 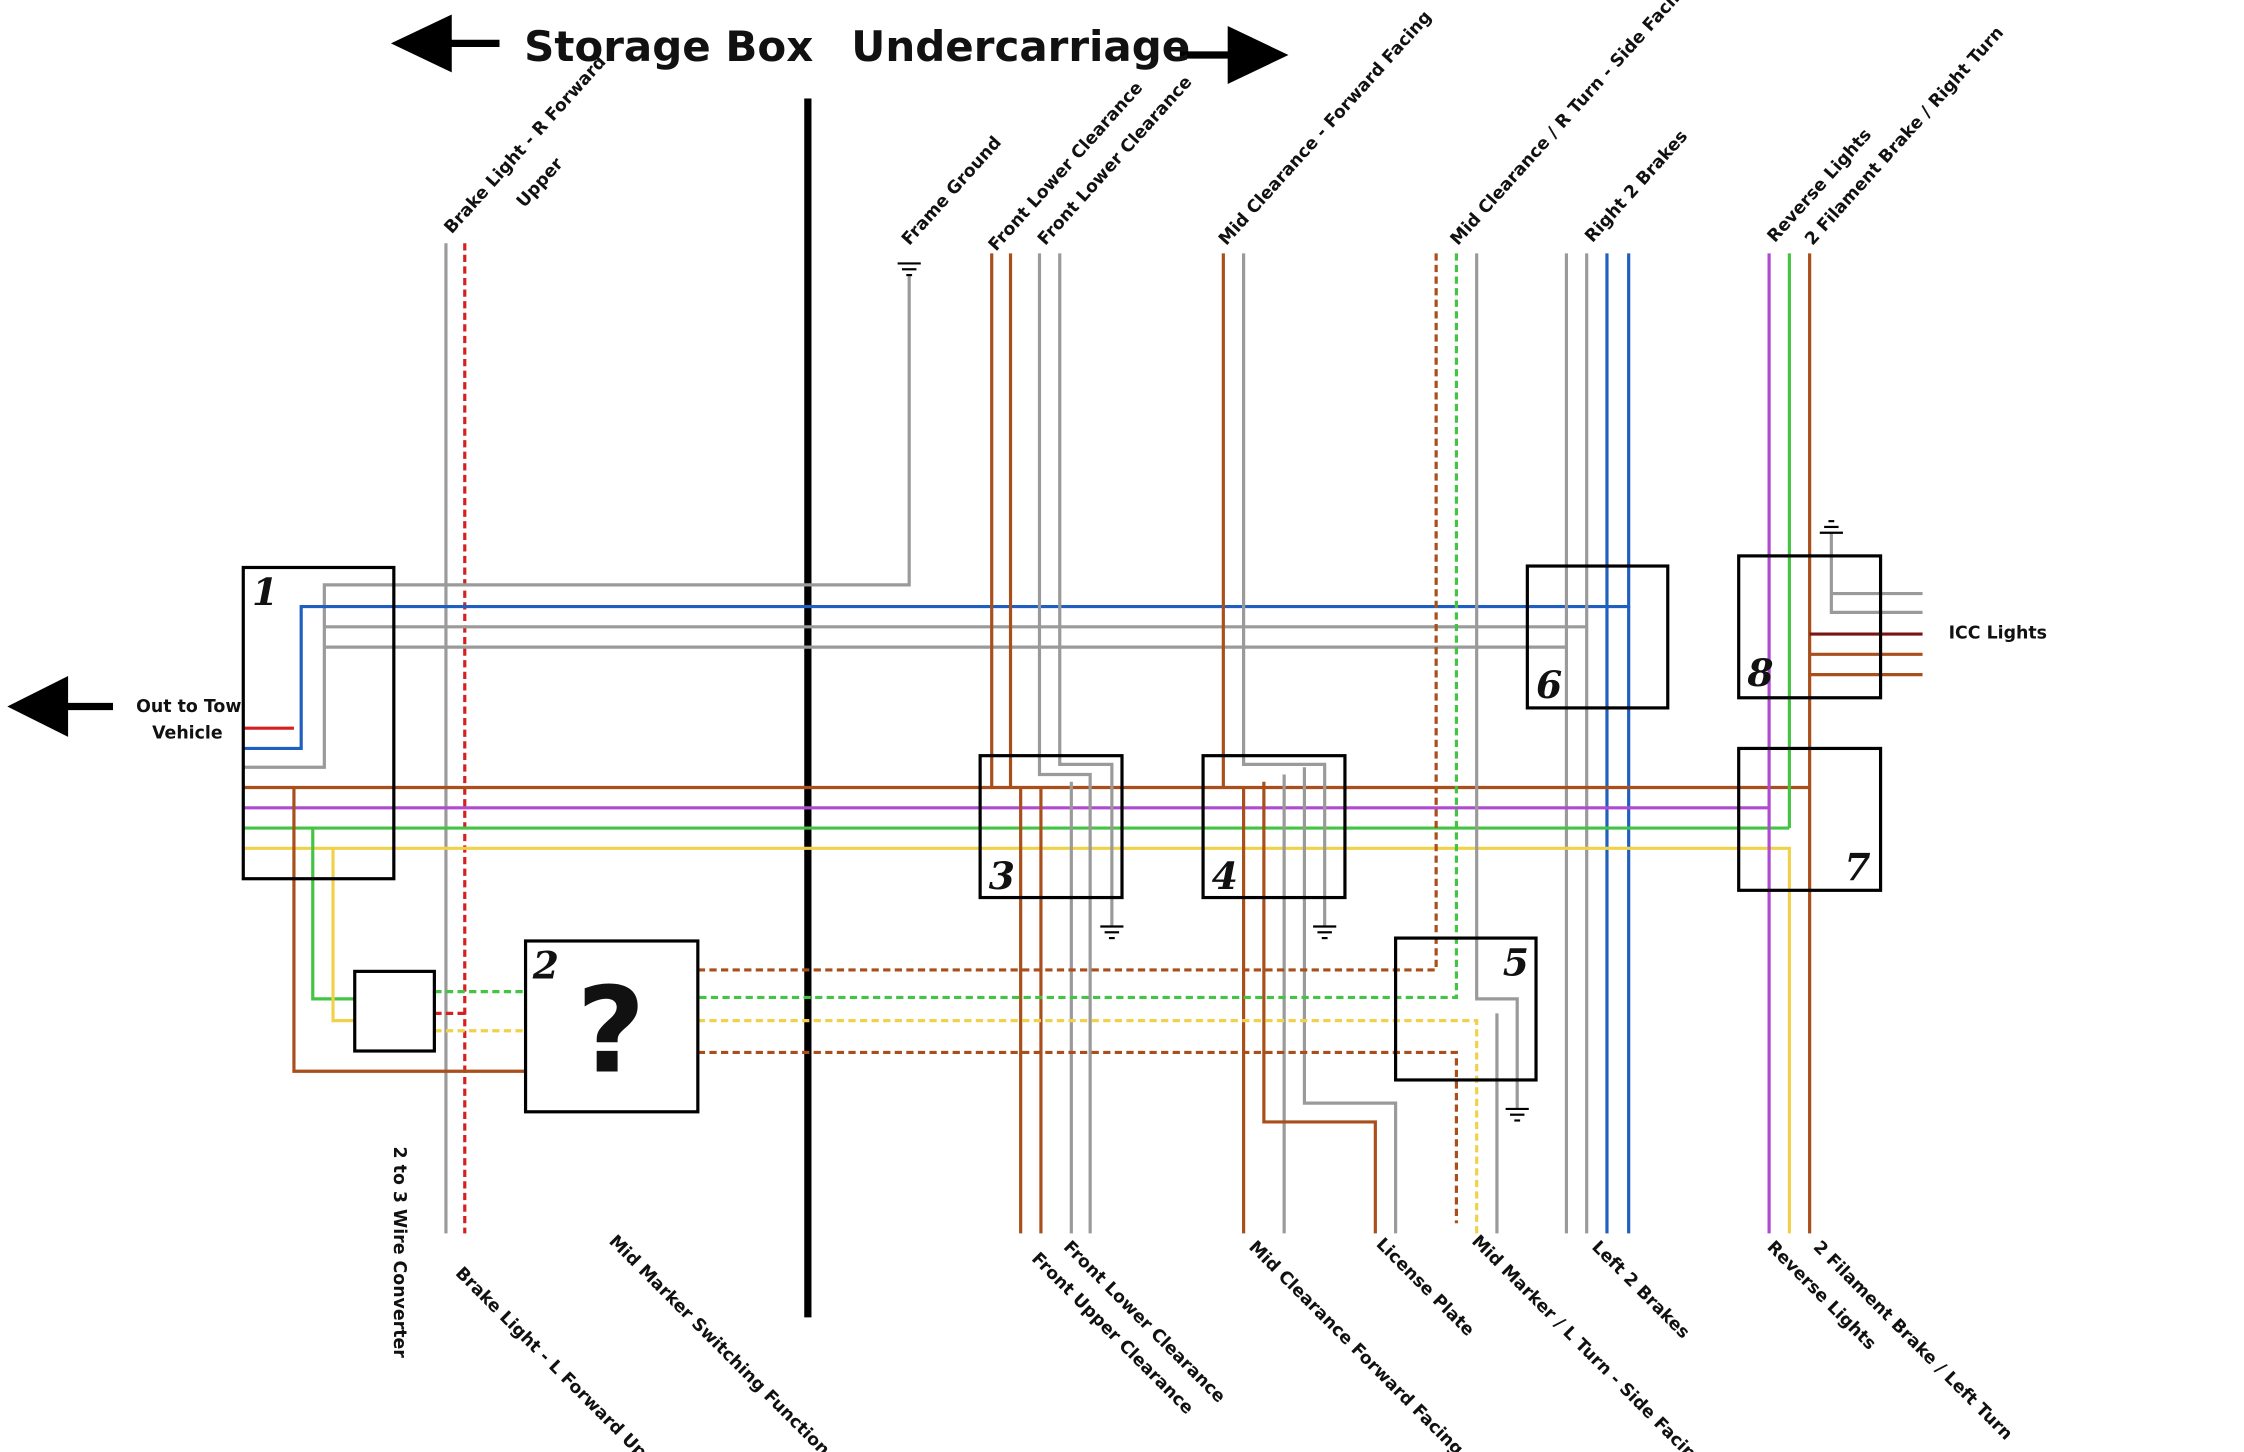 What do you see at coordinates (1425, 1287) in the screenshot?
I see `wire-label: License Plate` at bounding box center [1425, 1287].